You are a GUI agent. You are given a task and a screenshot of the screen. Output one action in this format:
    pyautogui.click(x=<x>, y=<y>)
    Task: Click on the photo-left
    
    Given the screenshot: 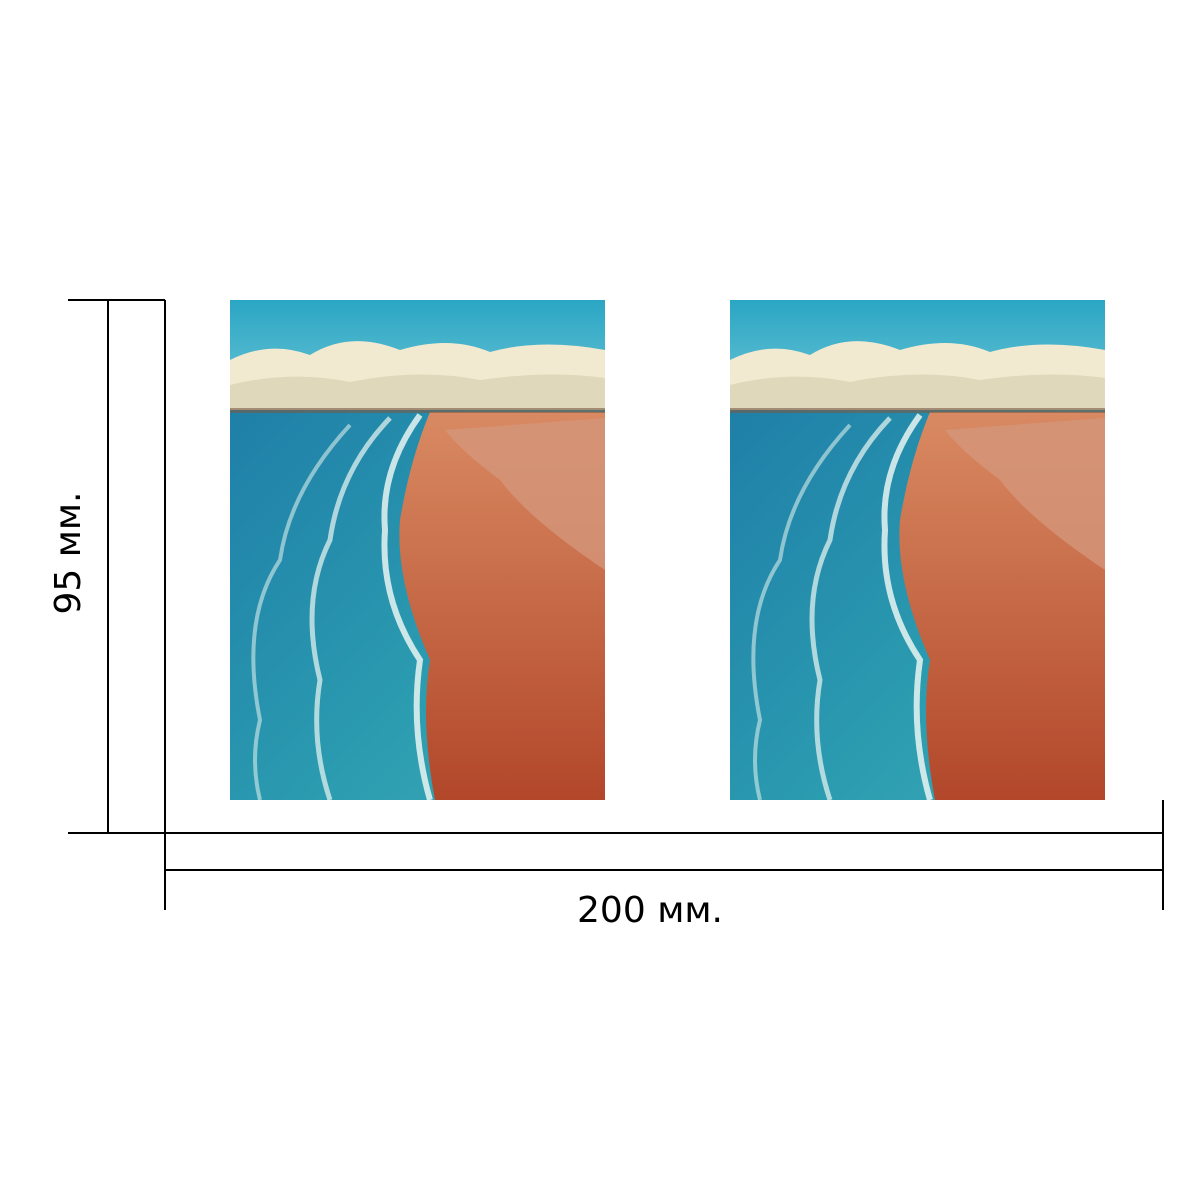 What is the action you would take?
    pyautogui.click(x=417, y=550)
    